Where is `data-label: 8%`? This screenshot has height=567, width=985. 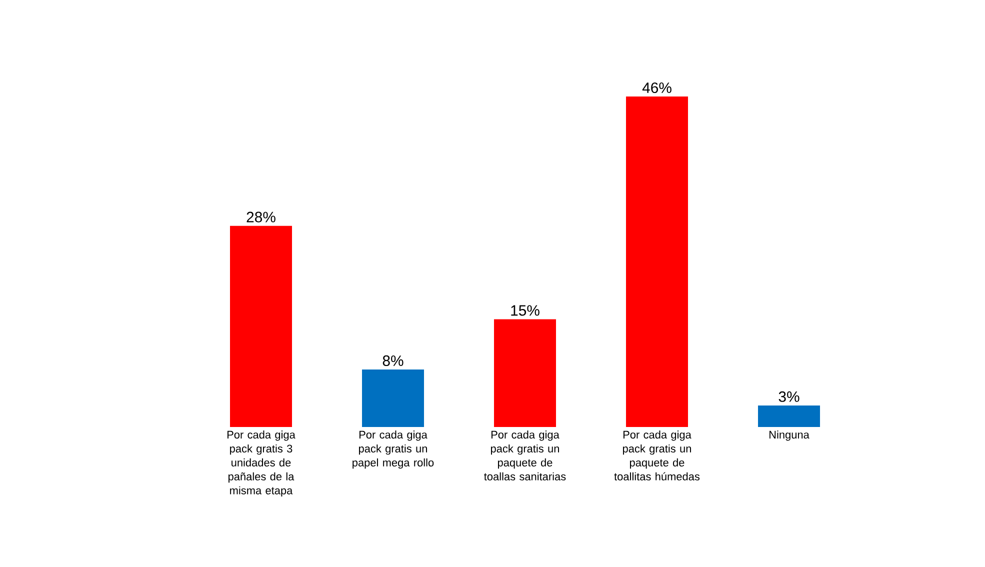
data-label: 8% is located at coordinates (393, 360).